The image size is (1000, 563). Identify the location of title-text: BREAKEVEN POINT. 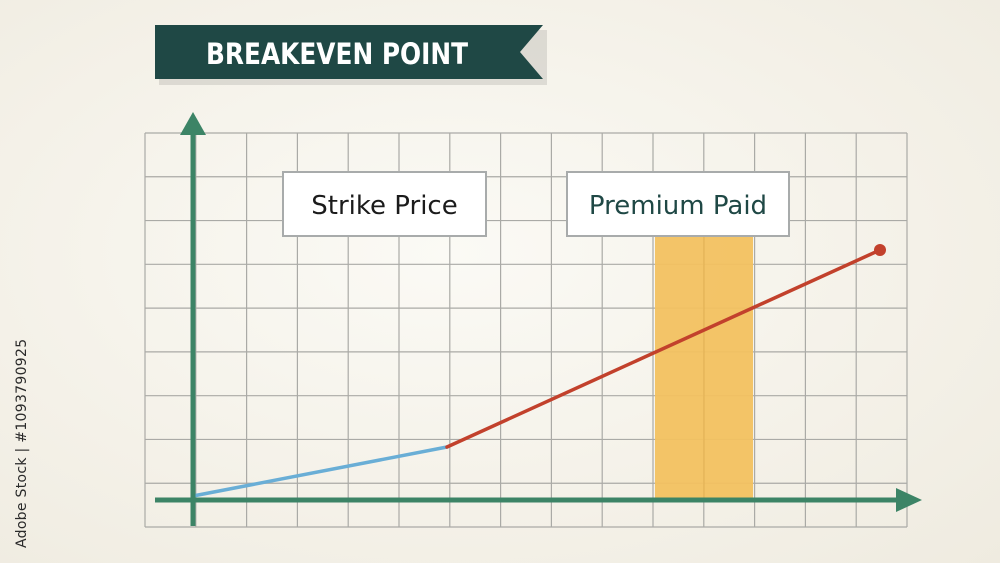
(337, 54).